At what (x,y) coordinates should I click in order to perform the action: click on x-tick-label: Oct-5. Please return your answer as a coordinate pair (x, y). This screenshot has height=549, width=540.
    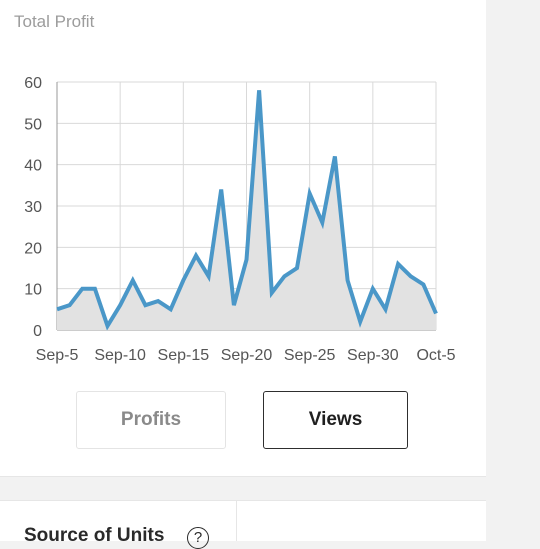
    Looking at the image, I should click on (435, 355).